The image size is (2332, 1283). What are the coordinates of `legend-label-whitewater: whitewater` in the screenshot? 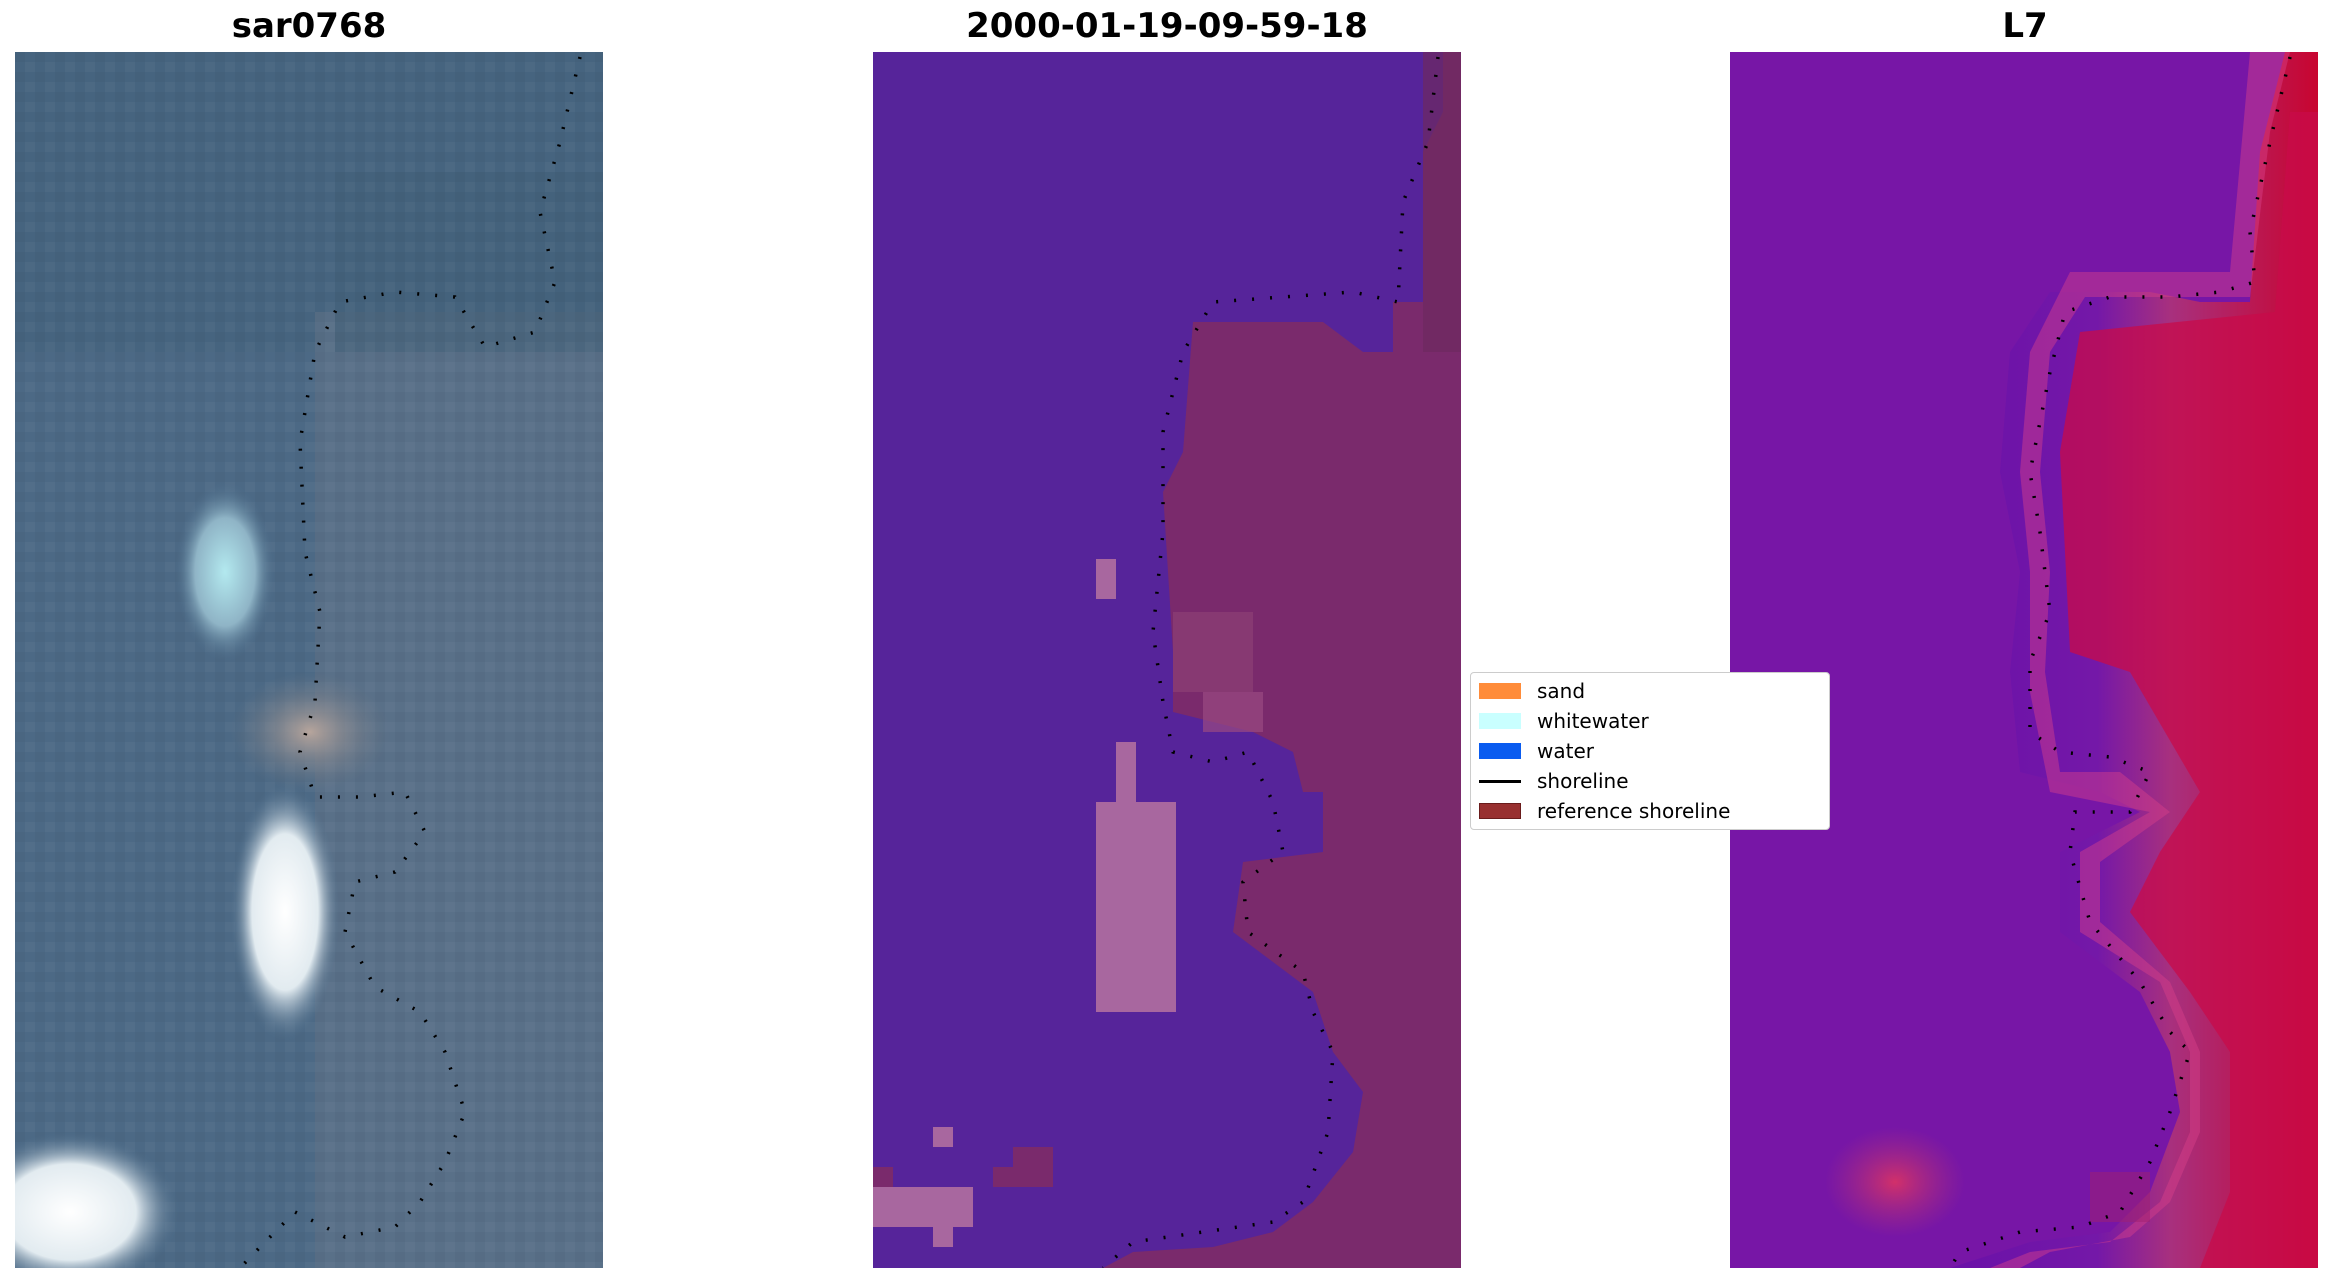 It's located at (1593, 721).